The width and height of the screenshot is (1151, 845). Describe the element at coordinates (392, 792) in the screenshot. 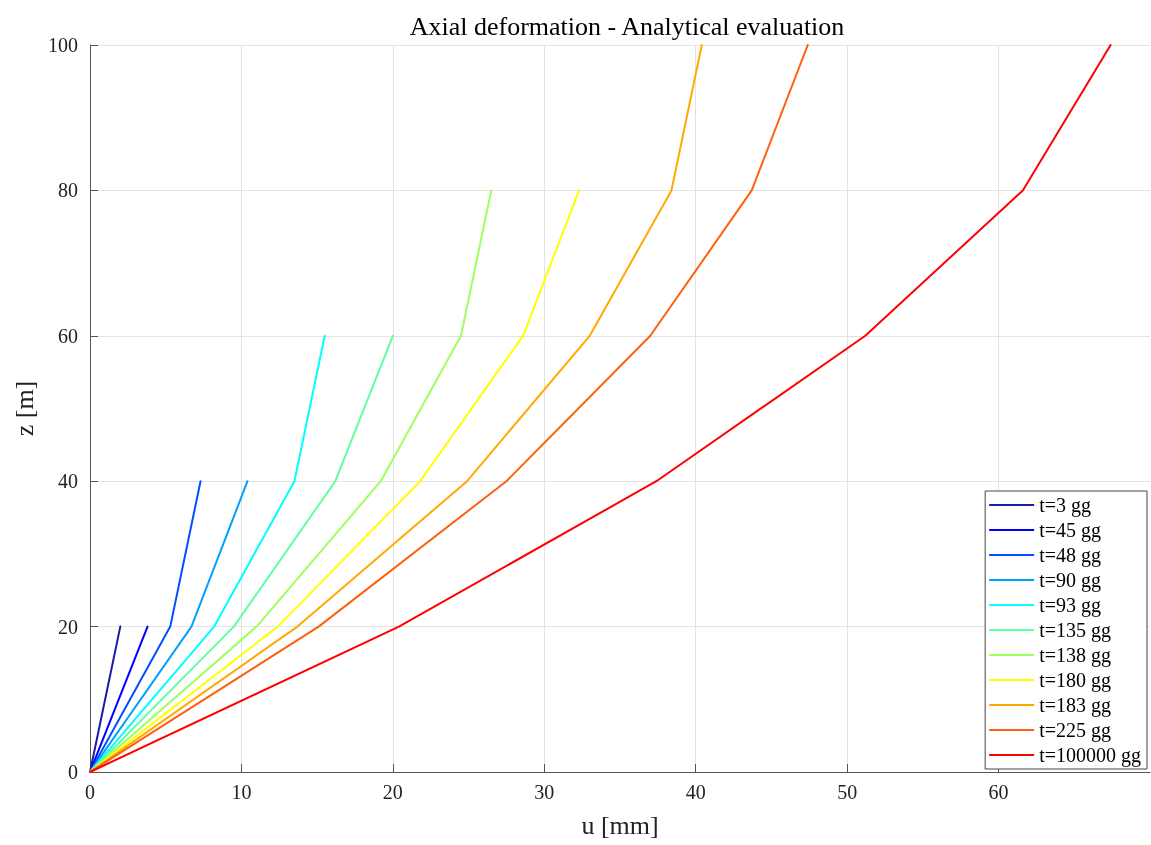

I see `x-tick-label: 20` at that location.